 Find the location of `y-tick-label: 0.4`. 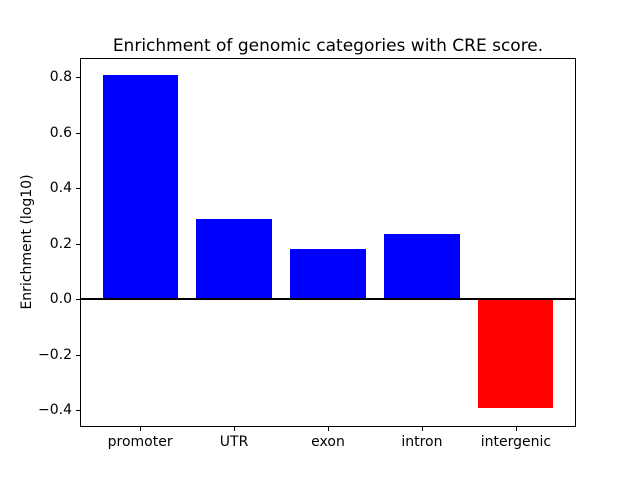

y-tick-label: 0.4 is located at coordinates (60, 188).